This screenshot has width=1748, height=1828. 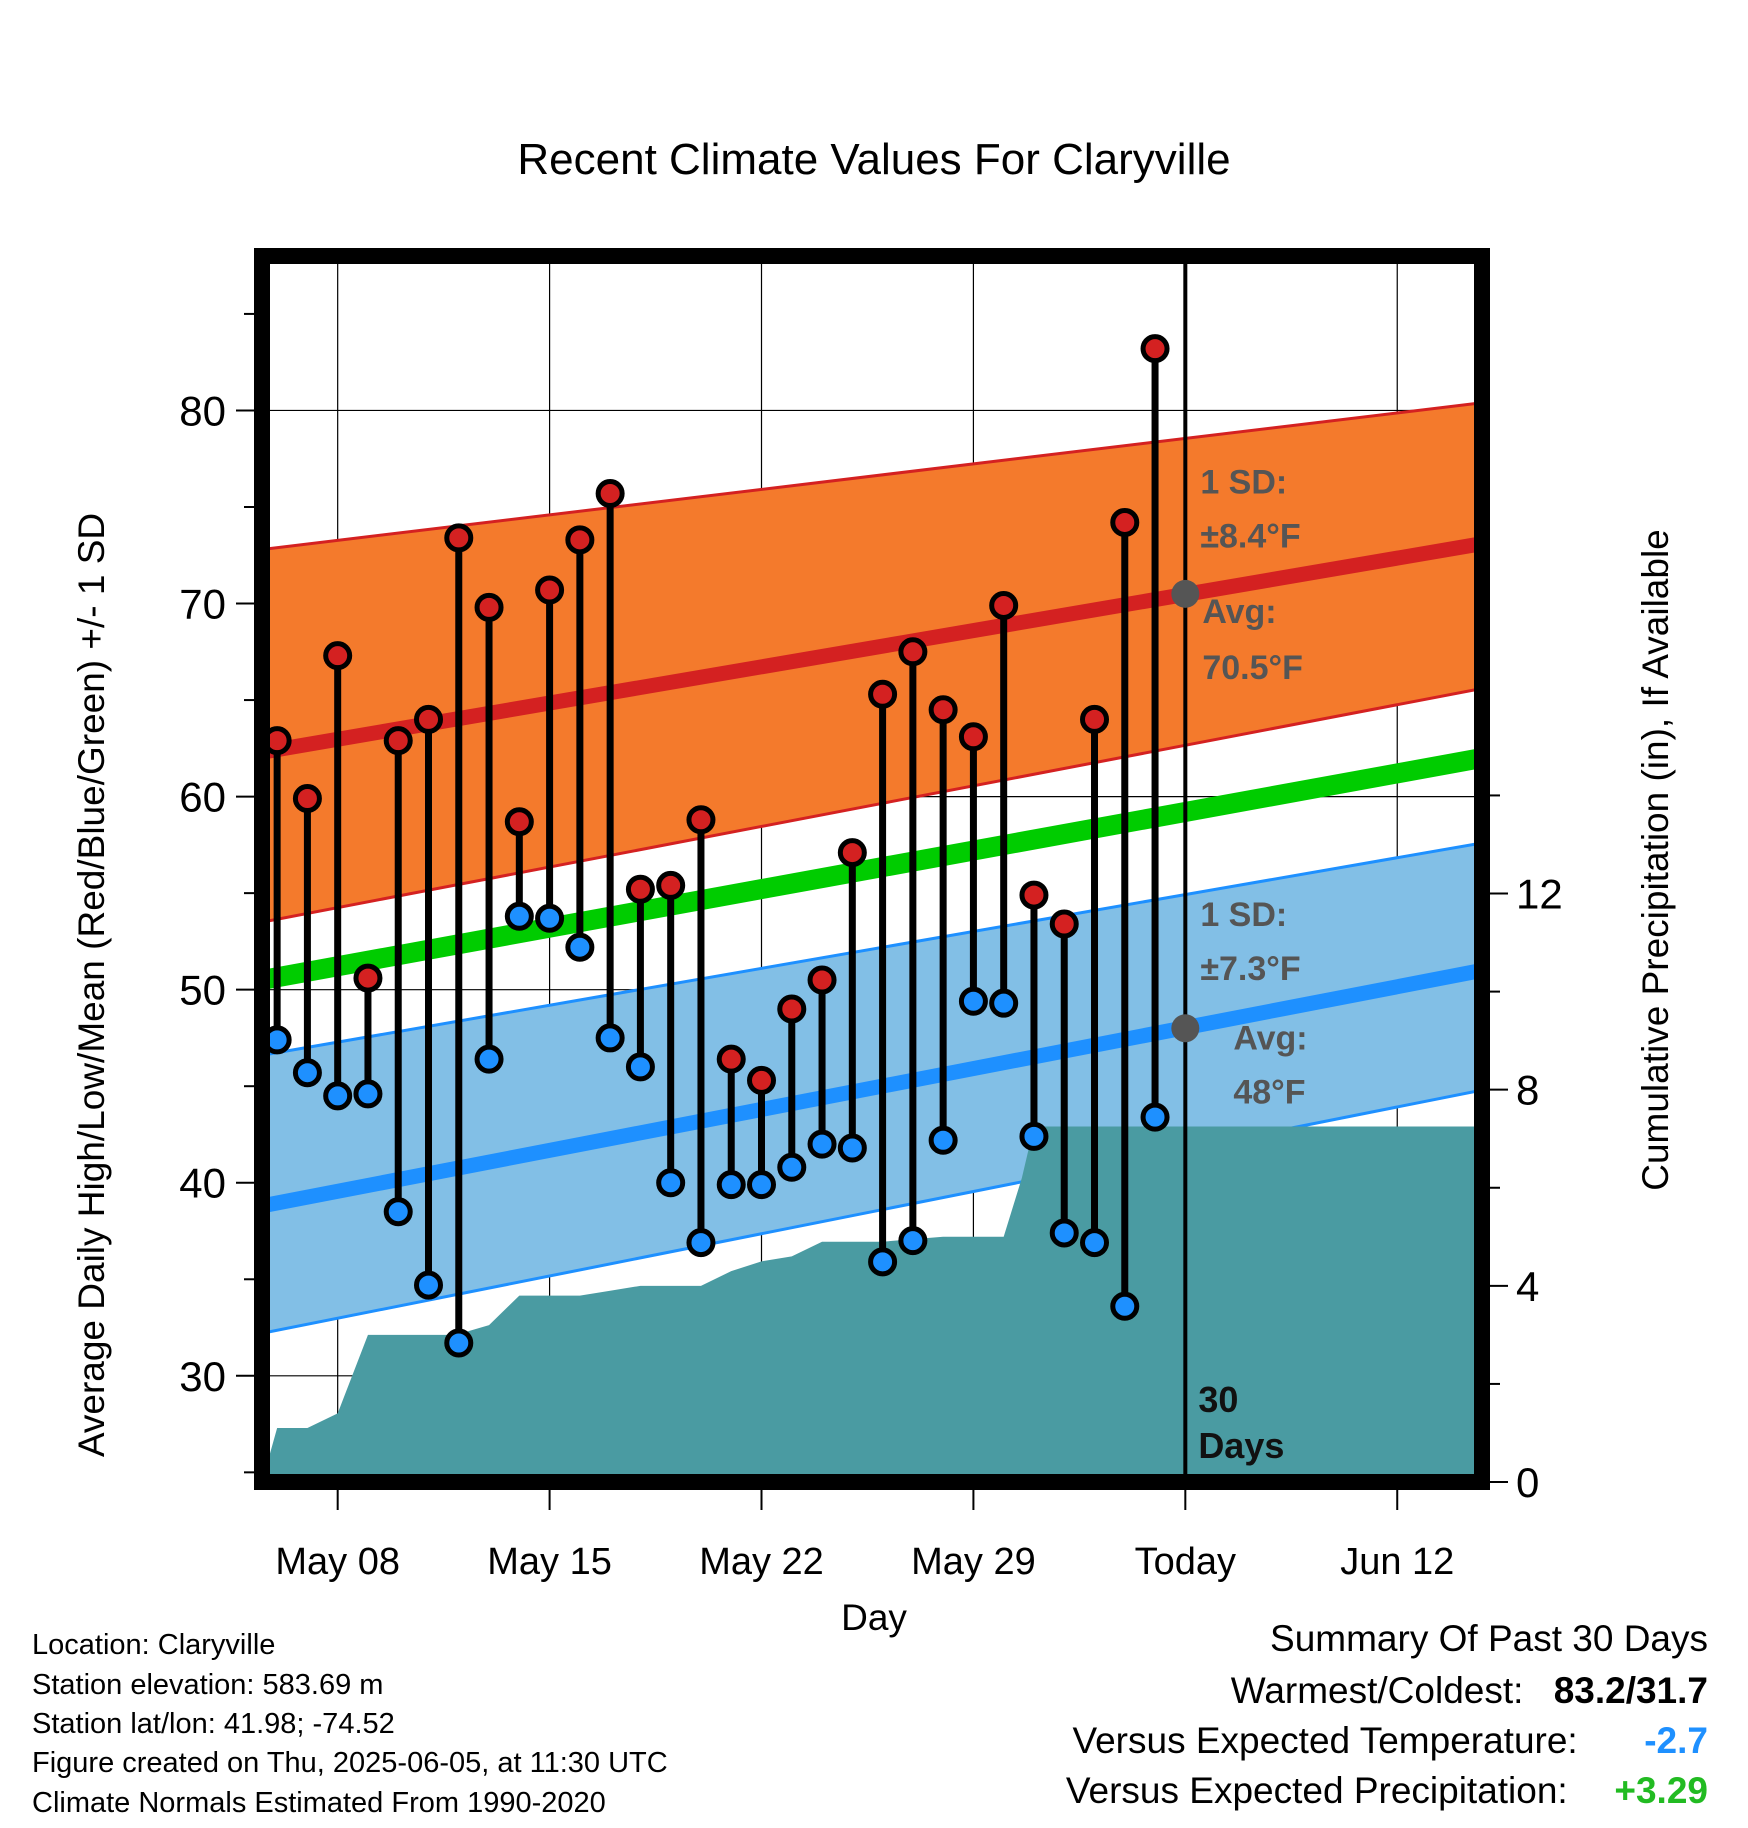 I want to click on temp-label: Versus Expected Temperature:, so click(x=1325, y=1740).